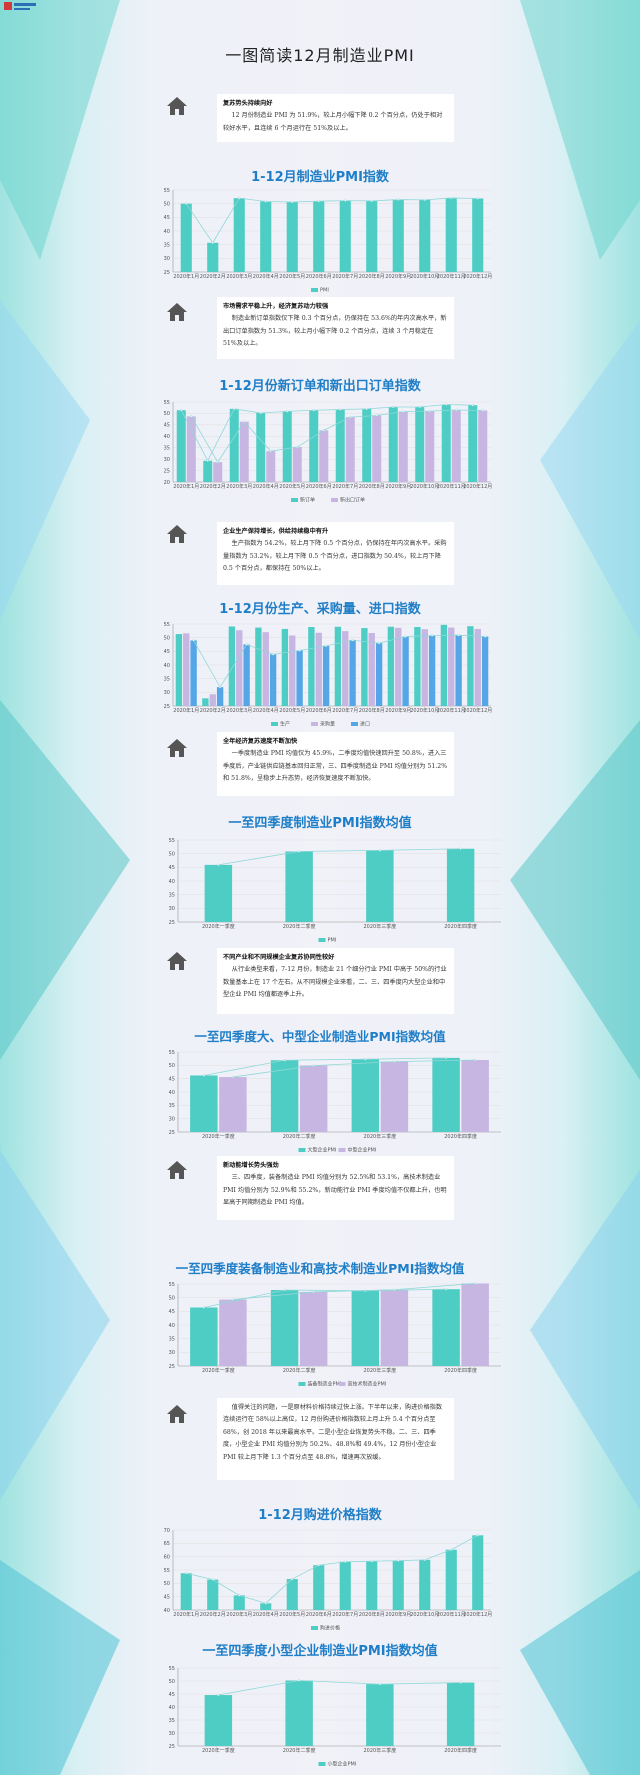  I want to click on x-tick-label: 2020年5月, so click(292, 276).